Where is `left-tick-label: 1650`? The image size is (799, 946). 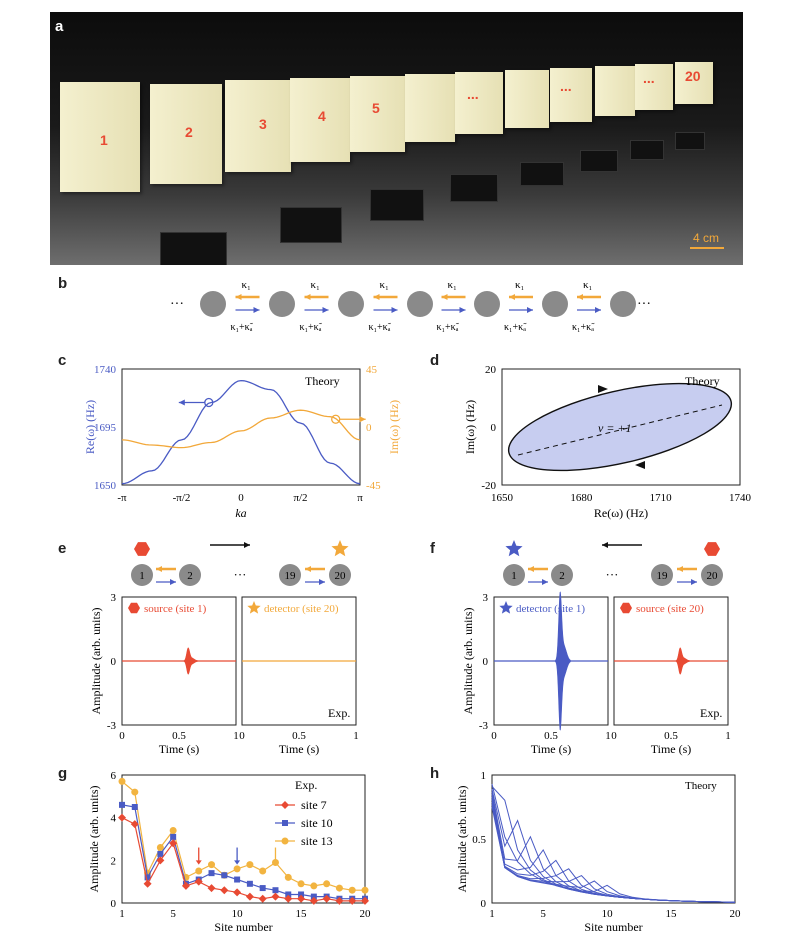 left-tick-label: 1650 is located at coordinates (105, 486).